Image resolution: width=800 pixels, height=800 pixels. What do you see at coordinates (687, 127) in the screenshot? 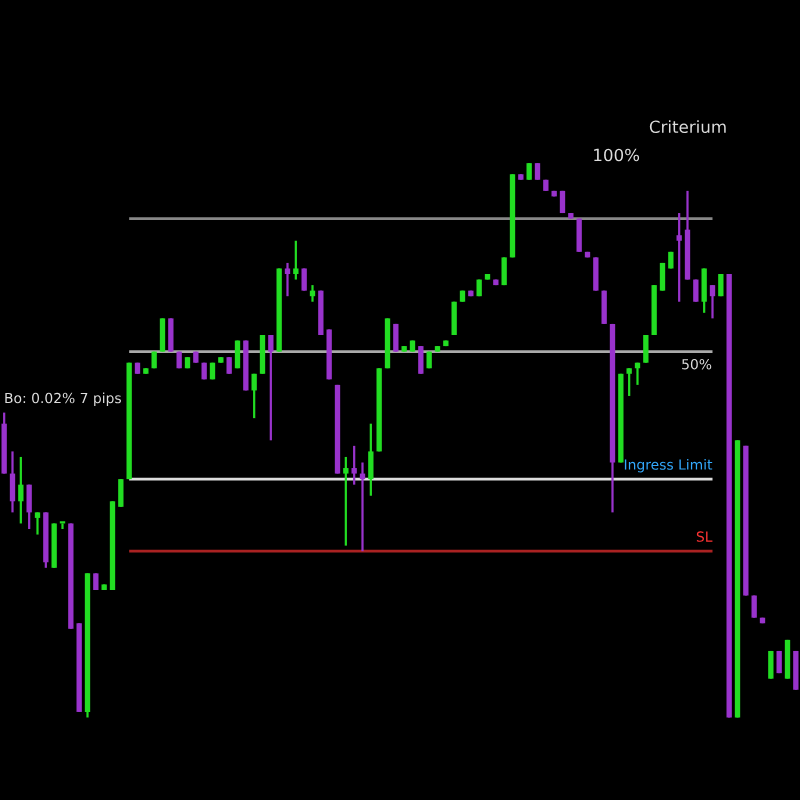
I see `text: Criterium` at bounding box center [687, 127].